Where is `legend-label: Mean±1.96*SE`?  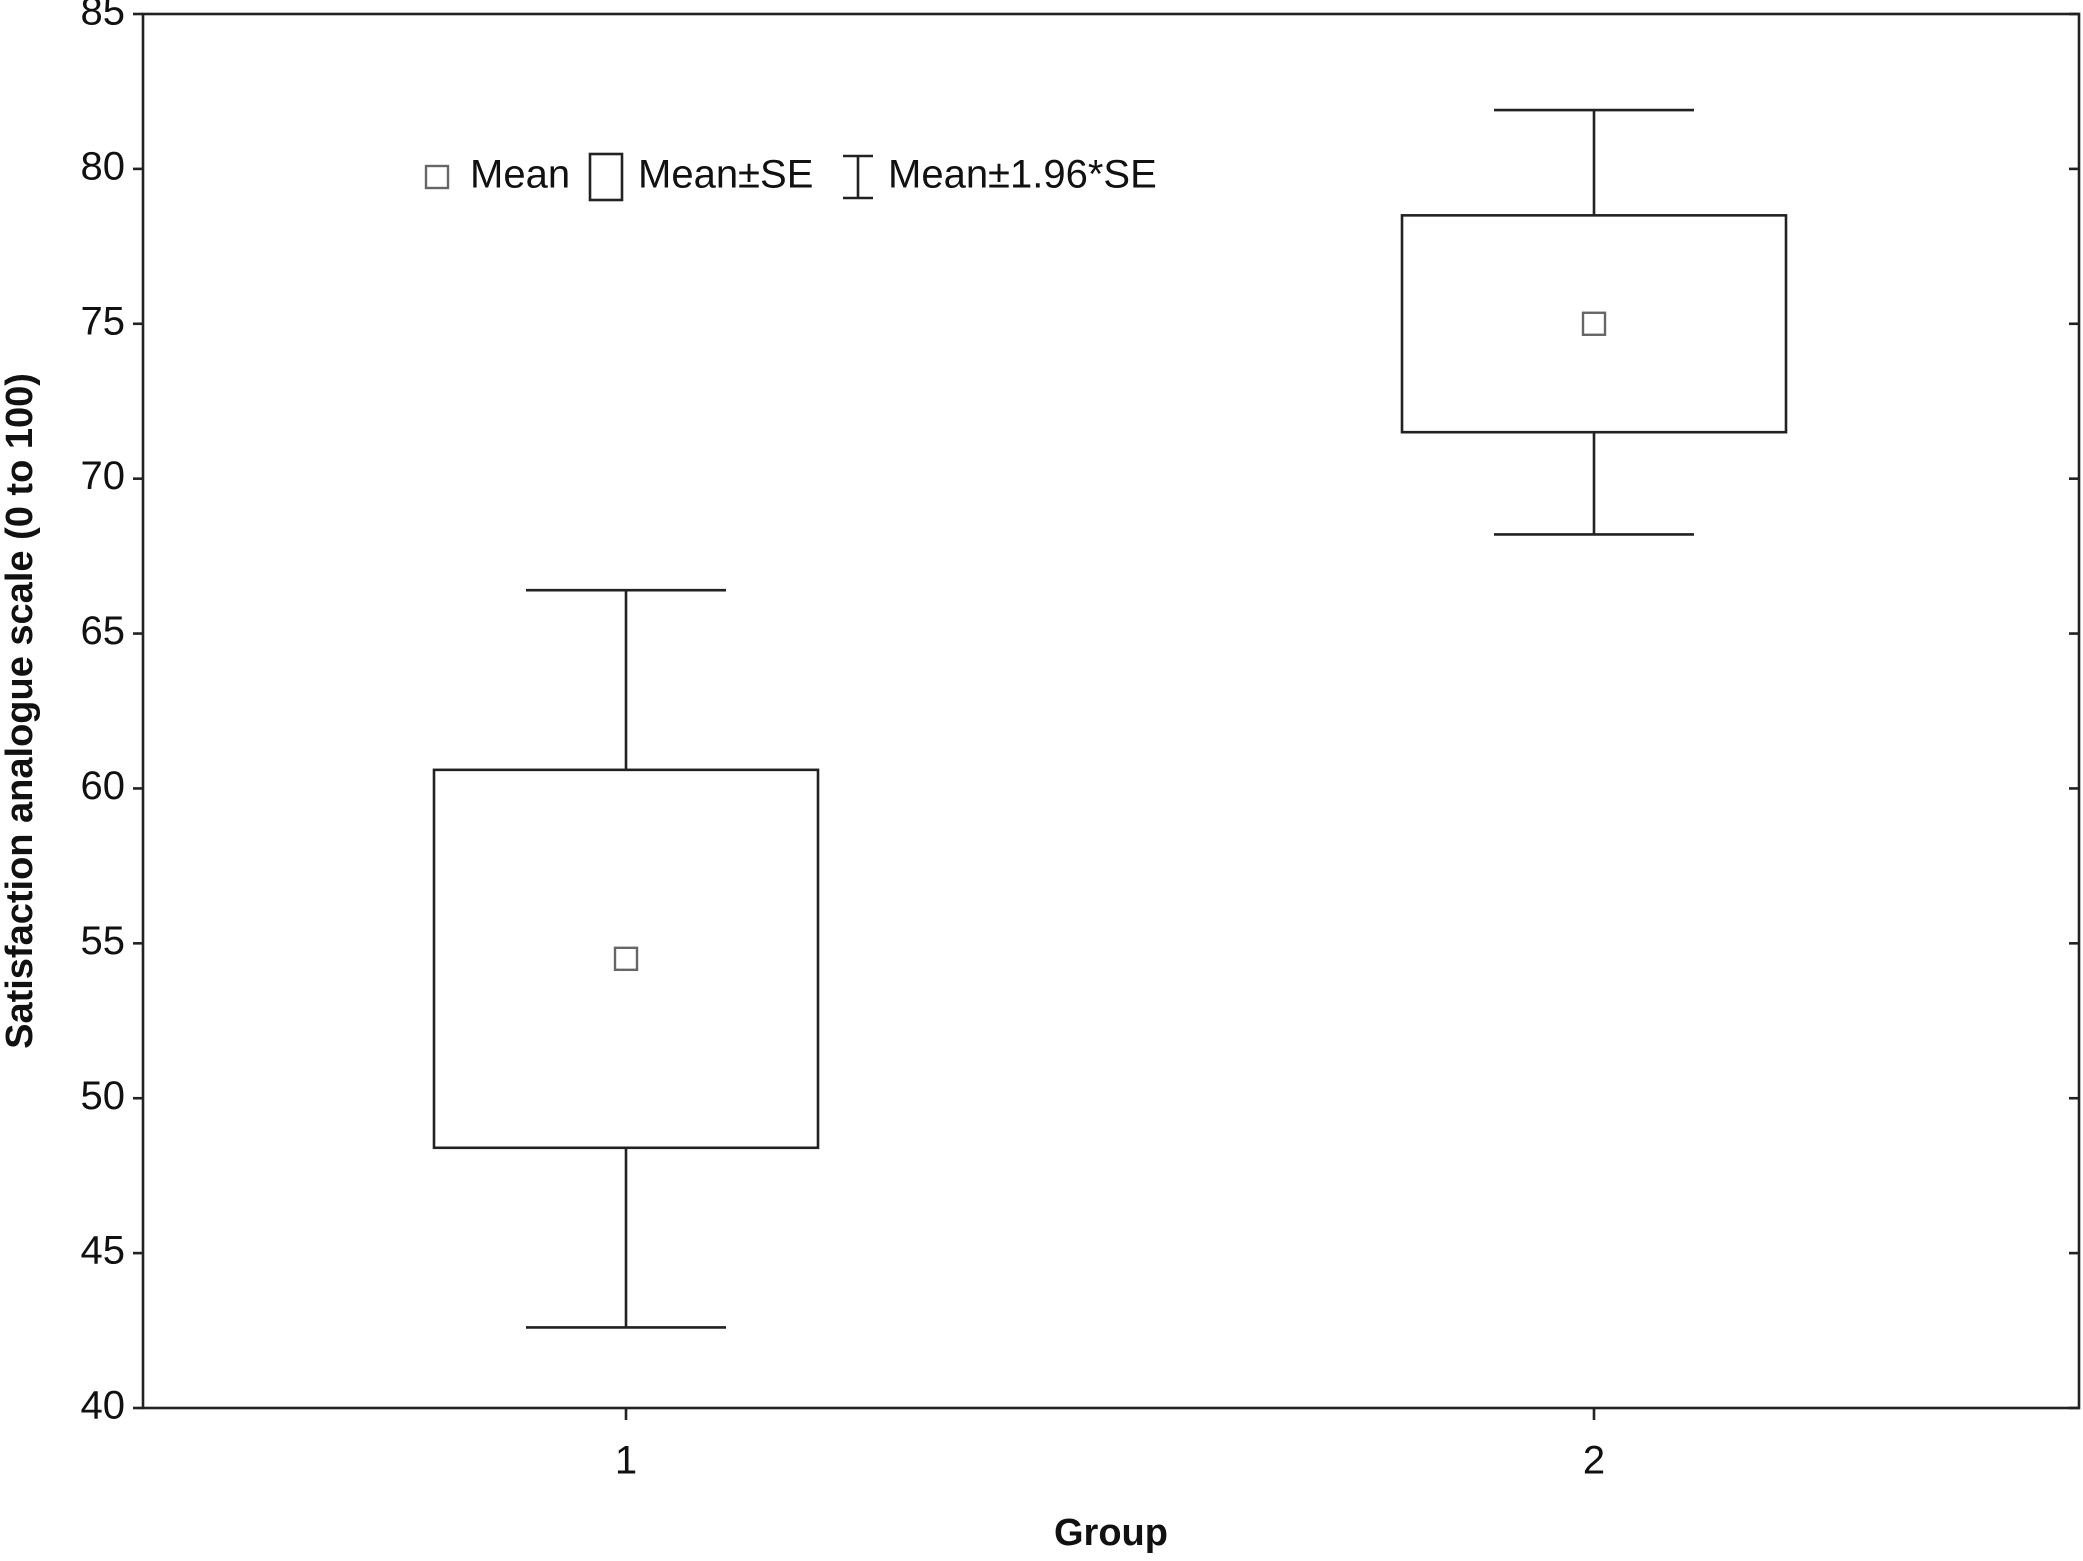
legend-label: Mean±1.96*SE is located at coordinates (1022, 175).